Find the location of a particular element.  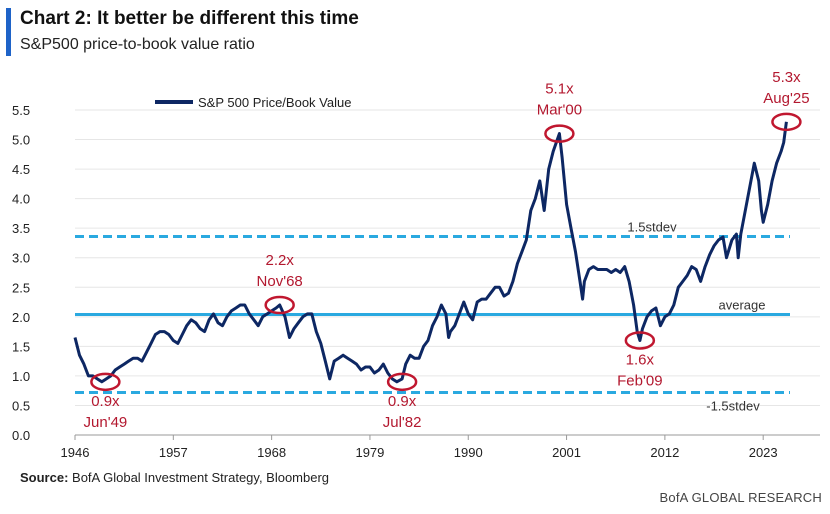

y-tick-label: 5.5 is located at coordinates (21, 110).